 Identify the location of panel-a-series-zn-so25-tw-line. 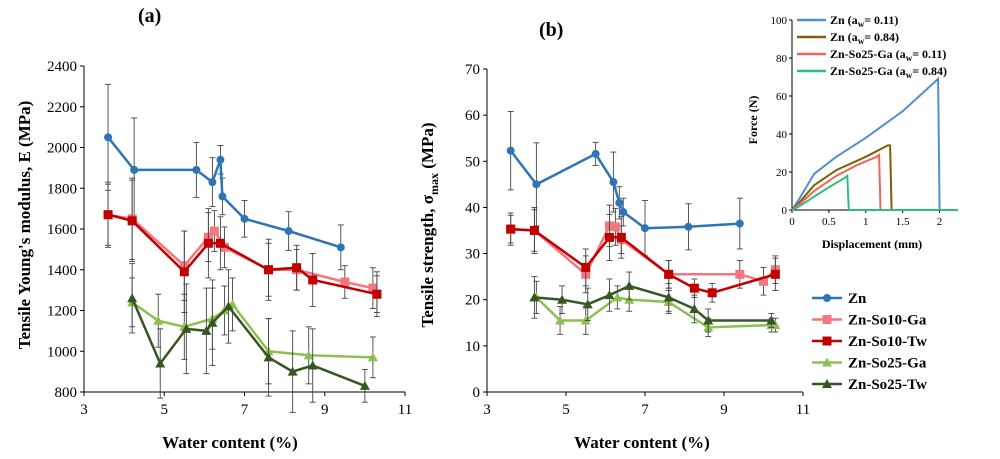
(248, 342).